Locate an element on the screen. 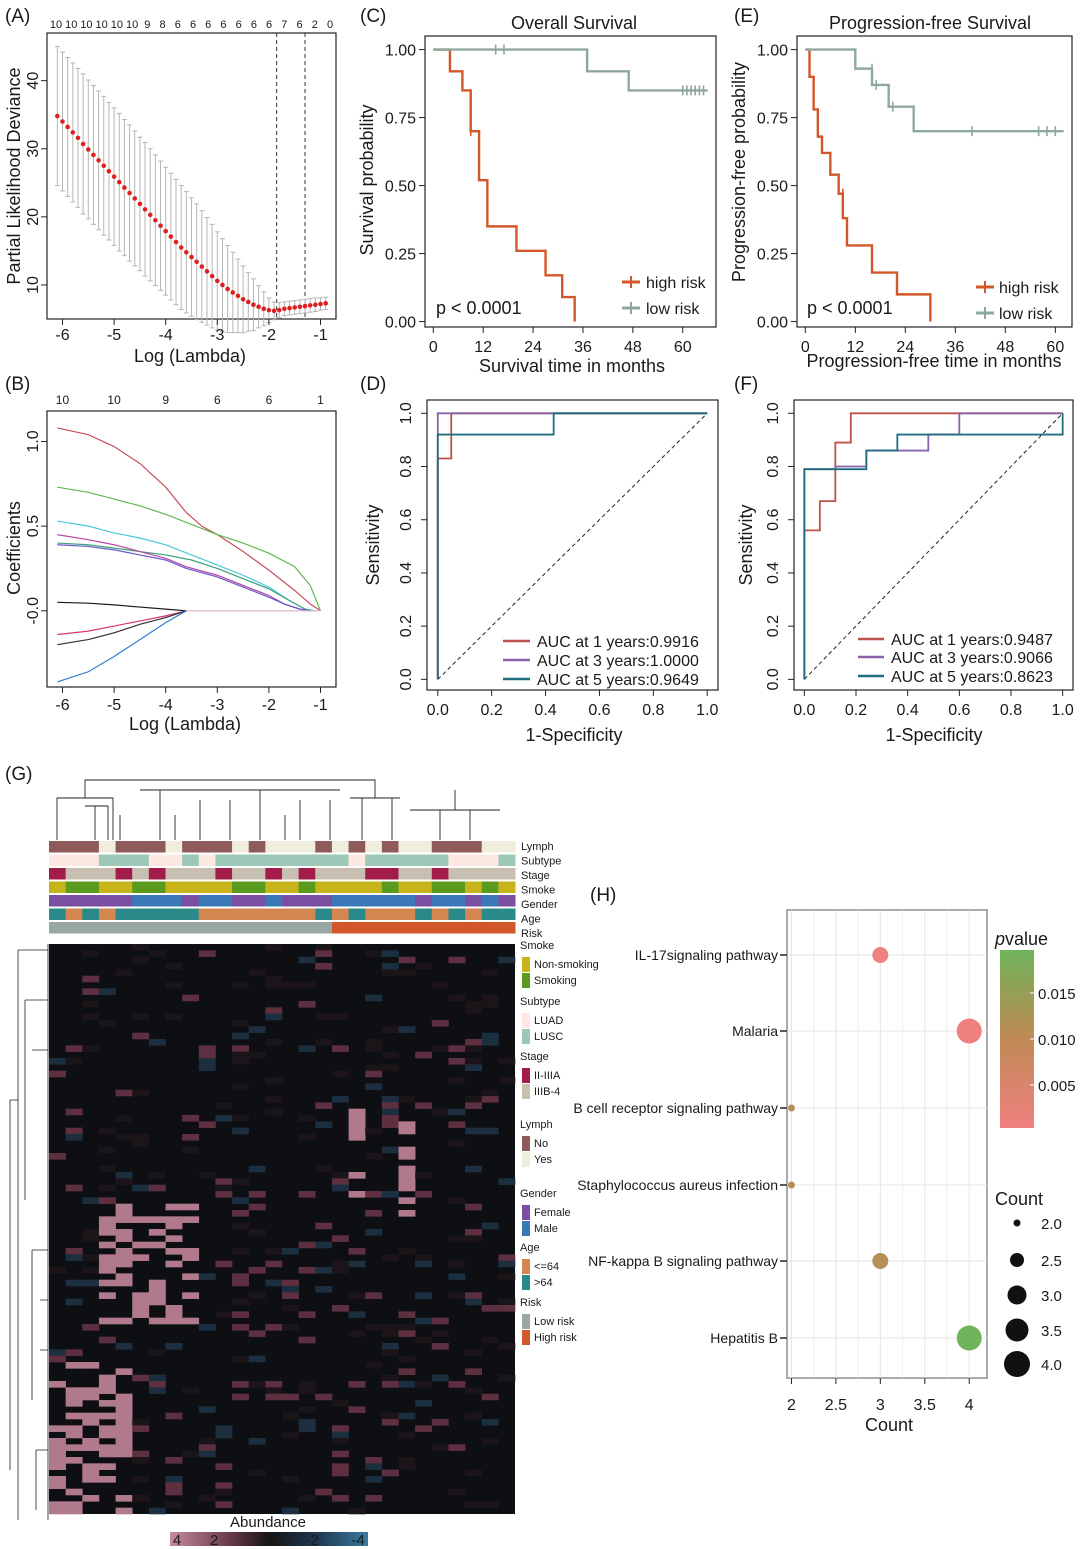 This screenshot has width=1080, height=1549. panel-e-pvalue: p < 0.0001 is located at coordinates (850, 308).